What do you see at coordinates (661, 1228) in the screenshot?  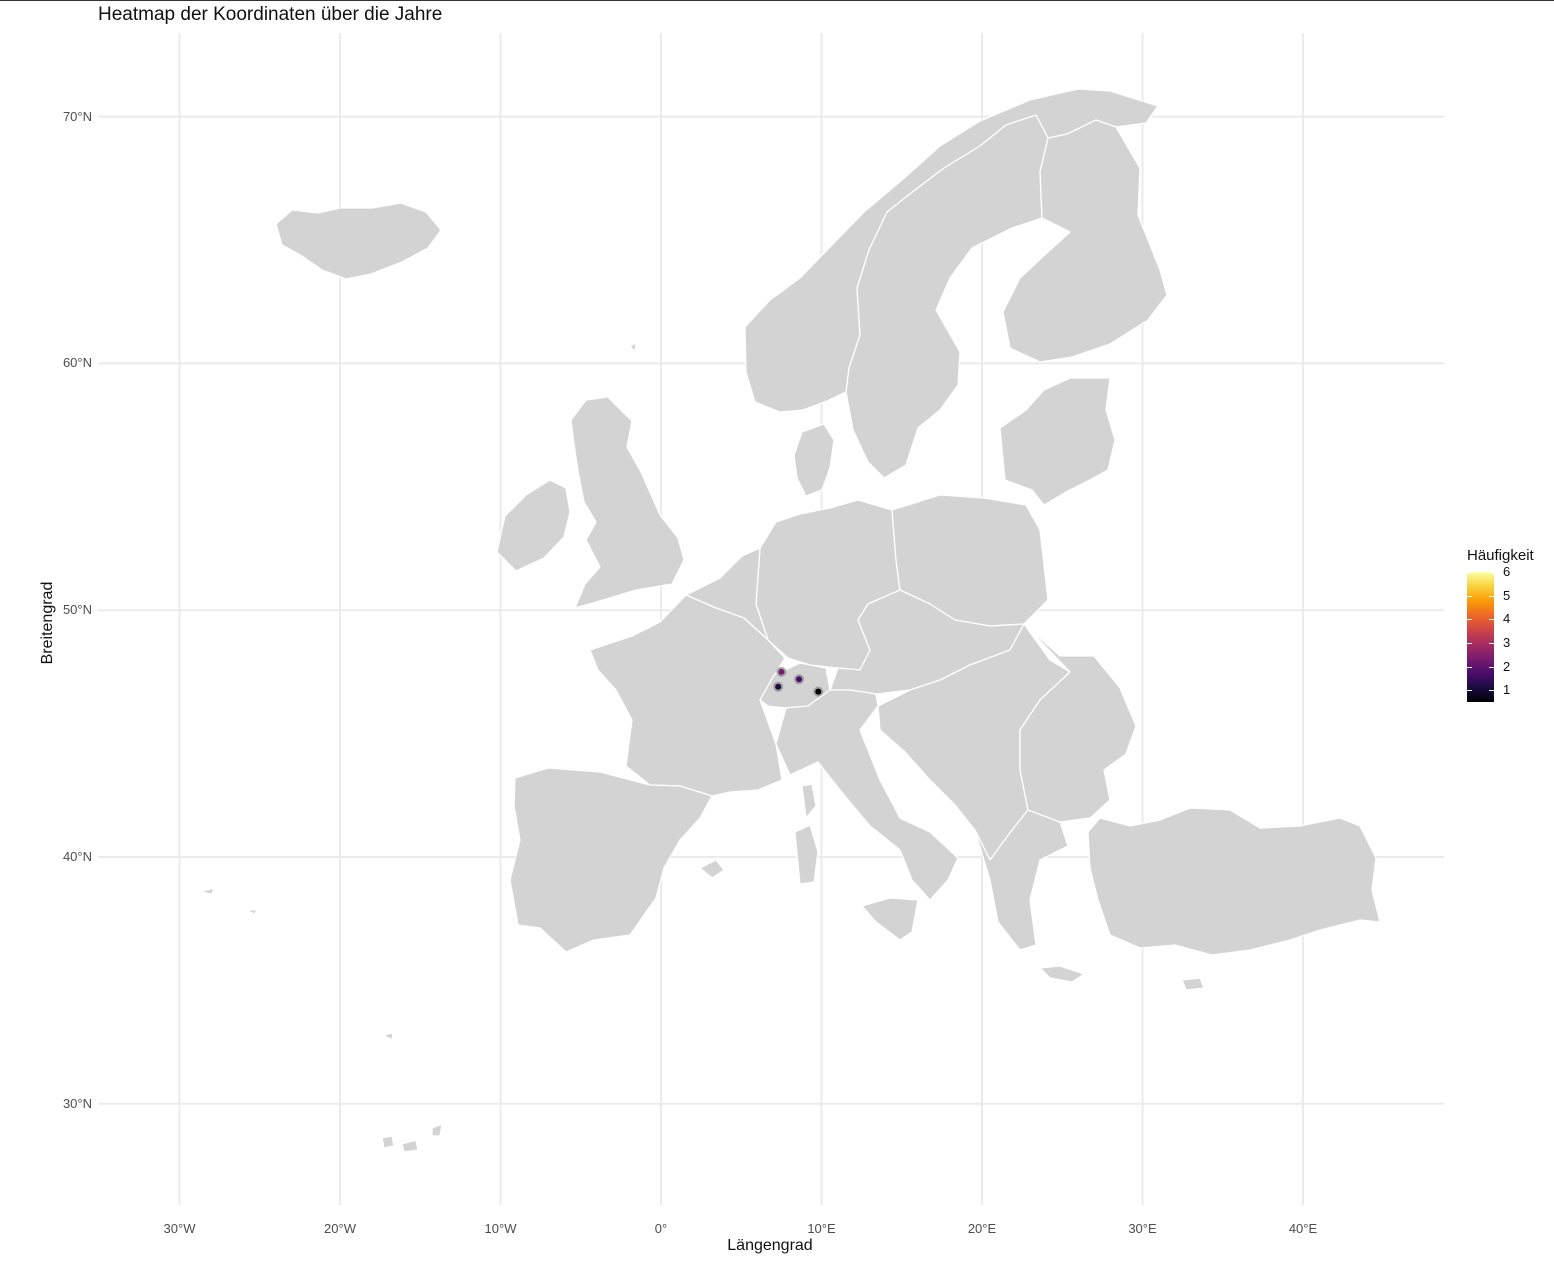 I see `x-tick-label: 0°` at bounding box center [661, 1228].